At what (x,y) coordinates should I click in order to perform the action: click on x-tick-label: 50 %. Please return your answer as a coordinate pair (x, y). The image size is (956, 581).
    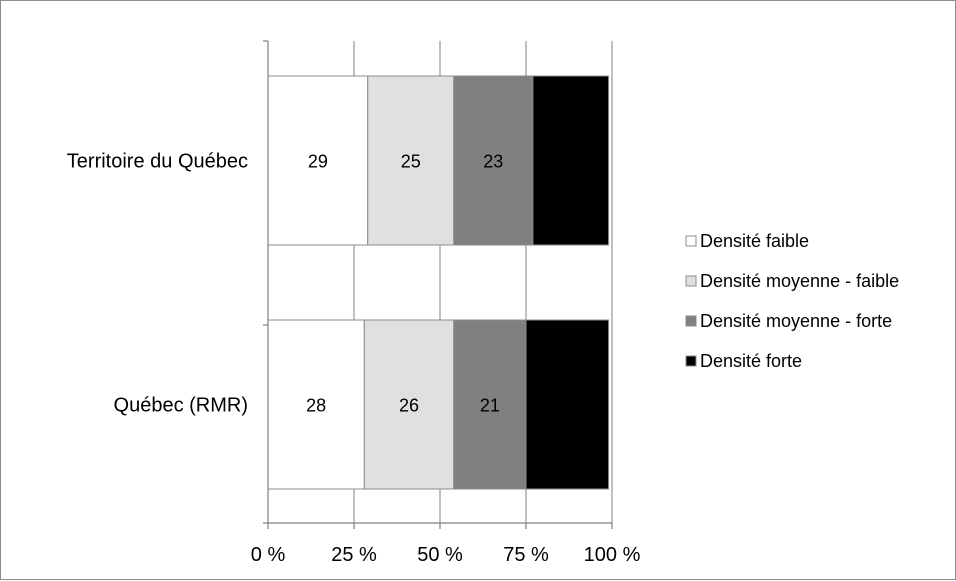
    Looking at the image, I should click on (440, 555).